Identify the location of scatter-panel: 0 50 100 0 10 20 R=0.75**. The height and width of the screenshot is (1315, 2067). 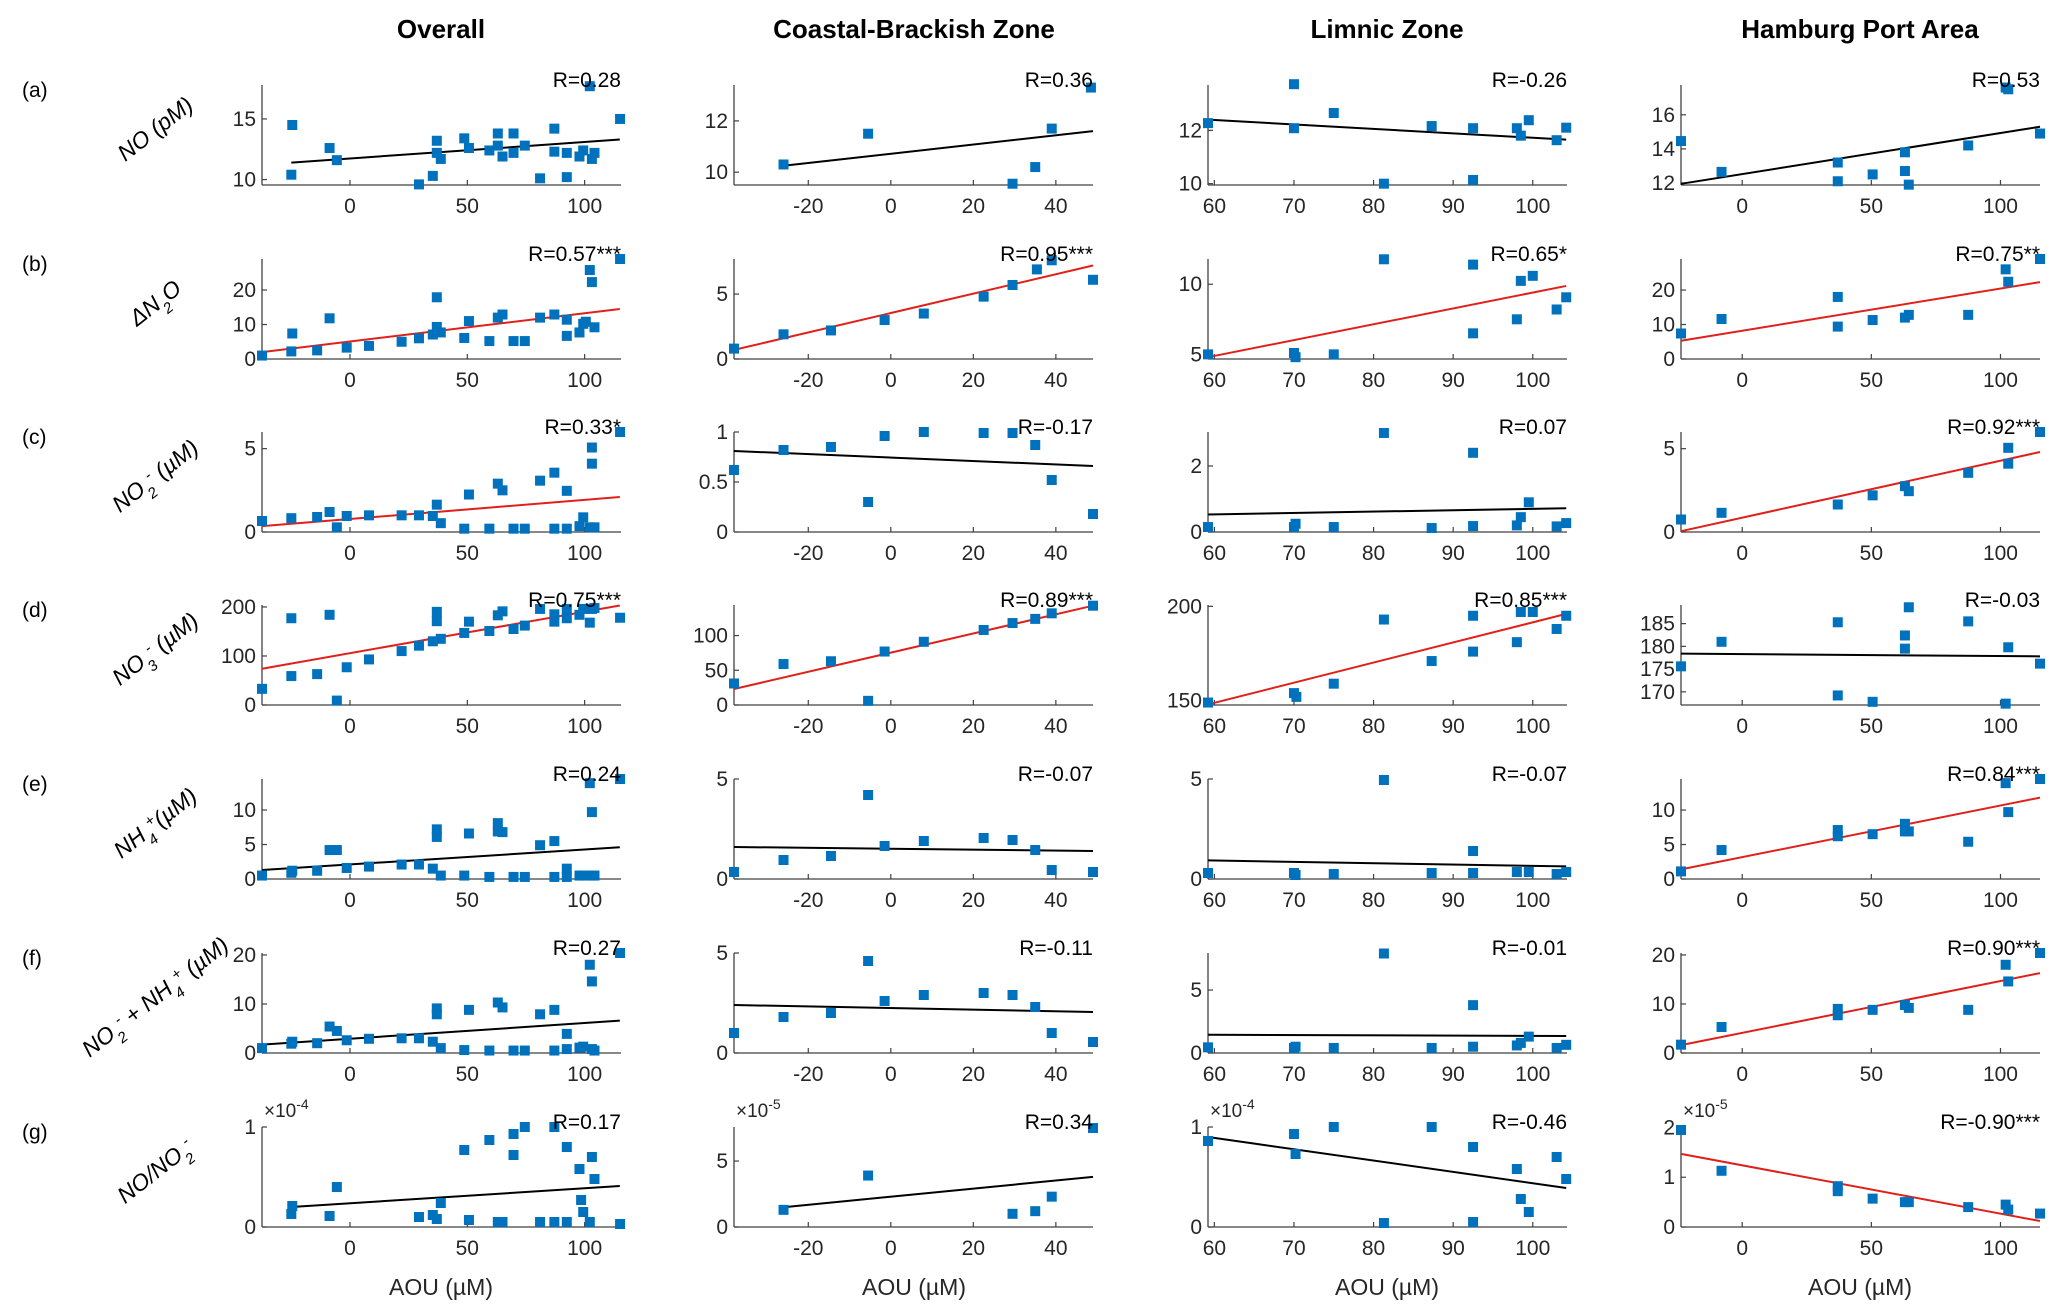
(1848, 317).